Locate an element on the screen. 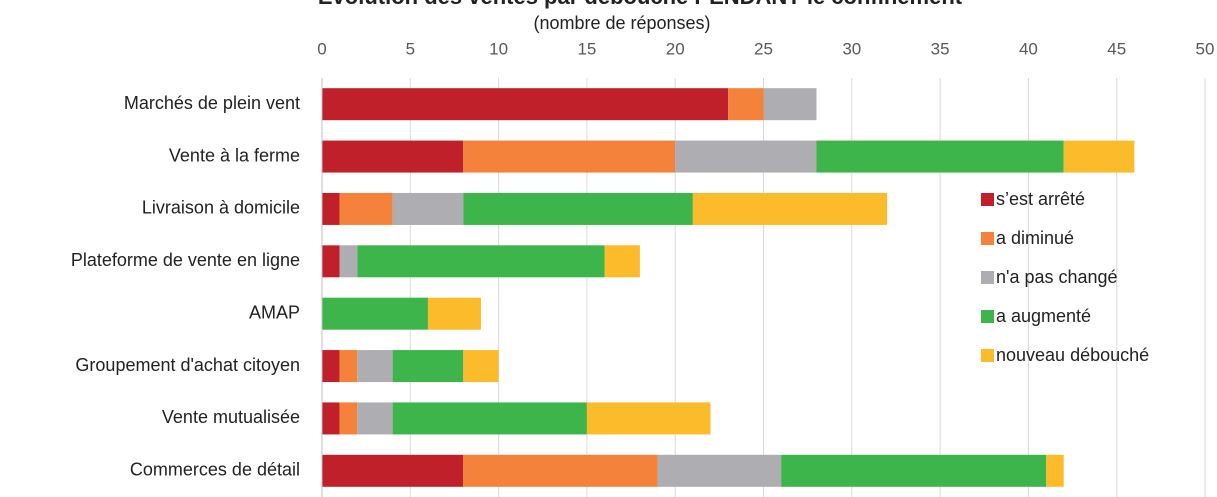 This screenshot has width=1217, height=497. x-tick-label: 30 is located at coordinates (851, 48).